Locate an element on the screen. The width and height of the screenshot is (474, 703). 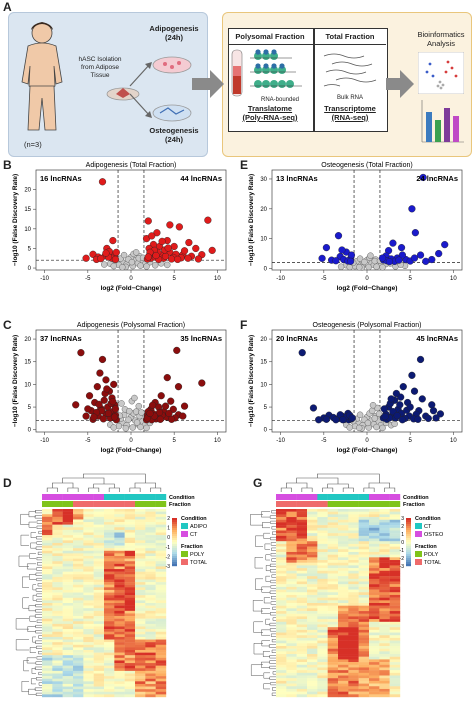
fraction-legend-swatch is located at coordinates (184, 554).